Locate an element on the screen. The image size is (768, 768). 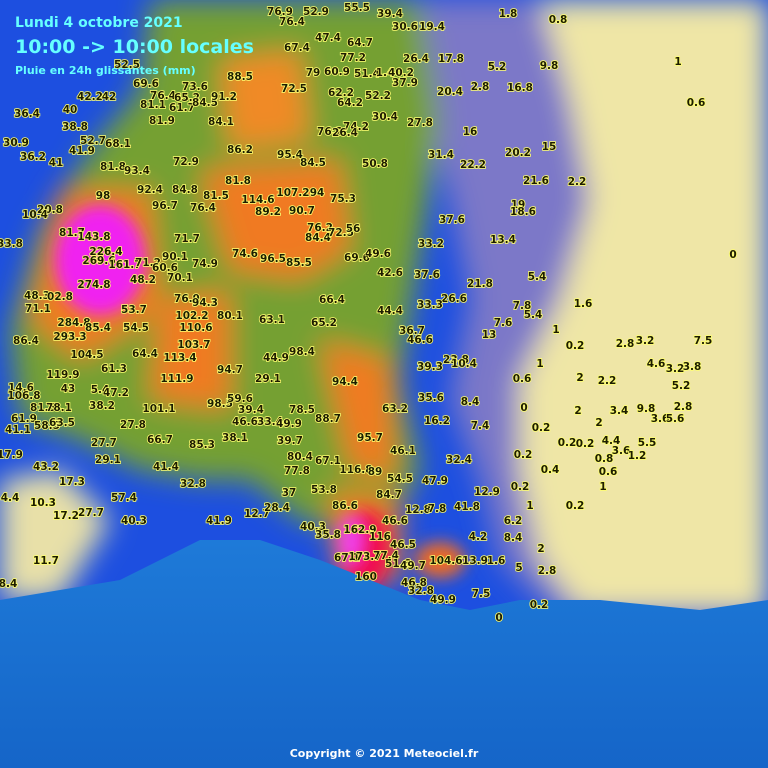
station-value: 64.4 is located at coordinates (145, 354).